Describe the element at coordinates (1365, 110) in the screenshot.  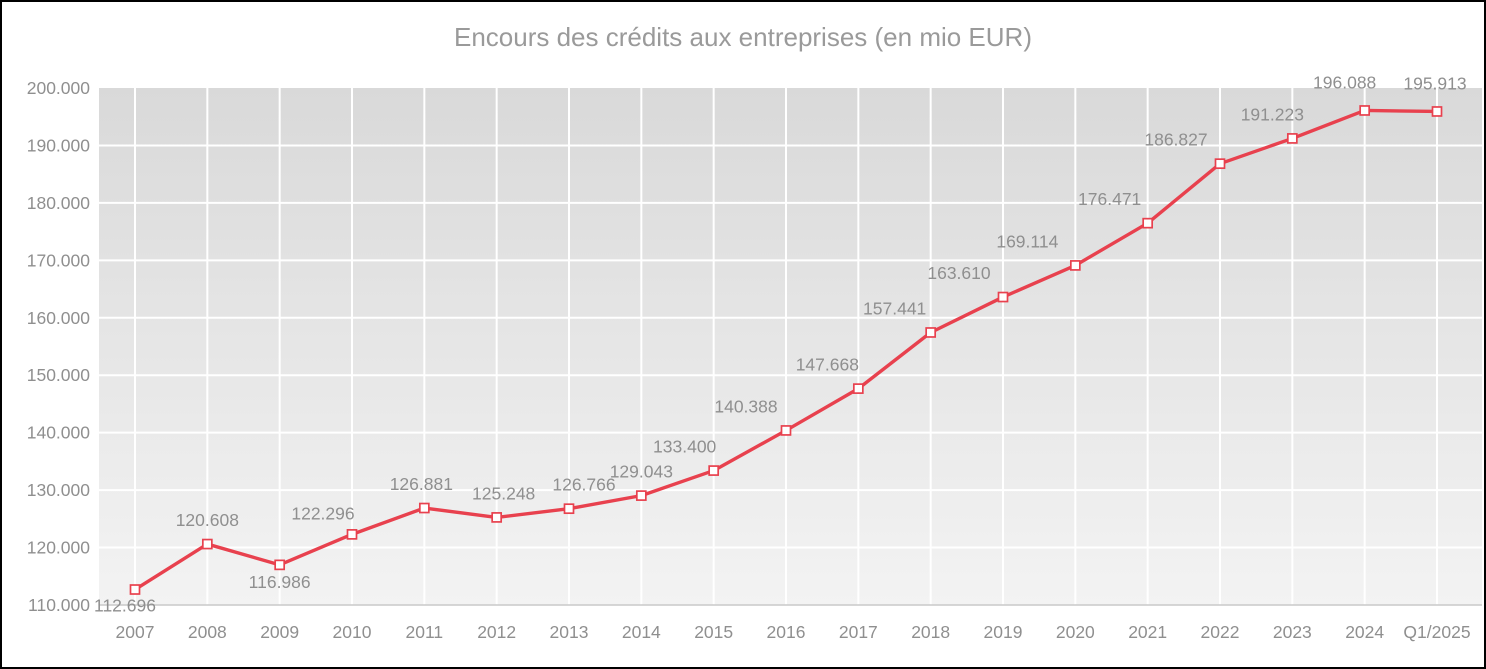
I see `data-point-marker-2024` at that location.